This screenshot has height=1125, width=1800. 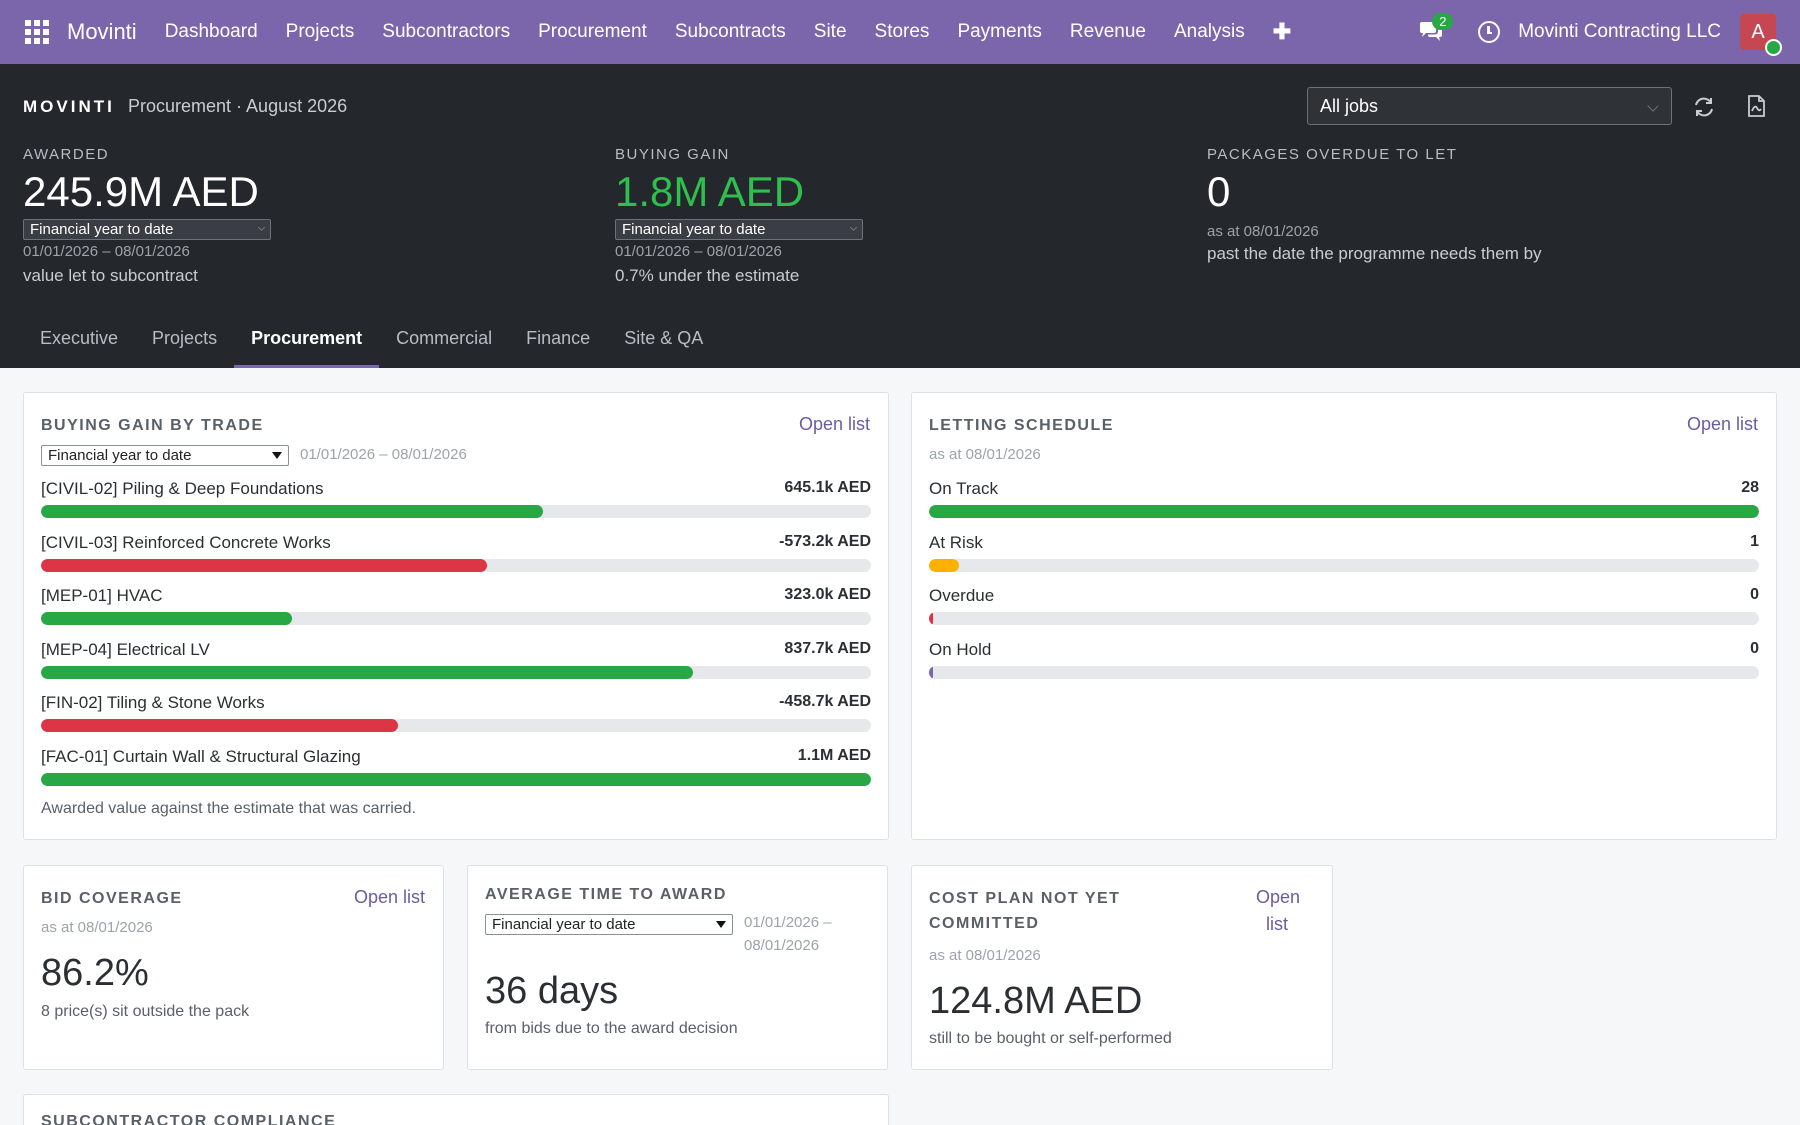 I want to click on menu-stores: Stores, so click(x=902, y=31).